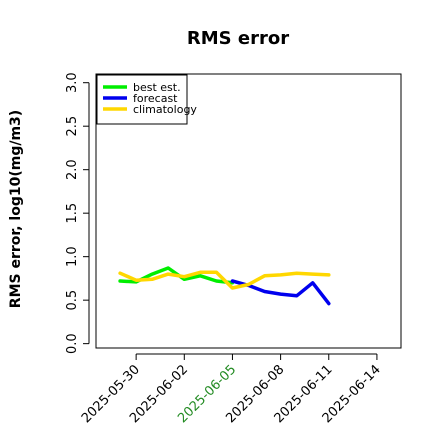 The image size is (440, 444). I want to click on legend-label: best est., so click(157, 87).